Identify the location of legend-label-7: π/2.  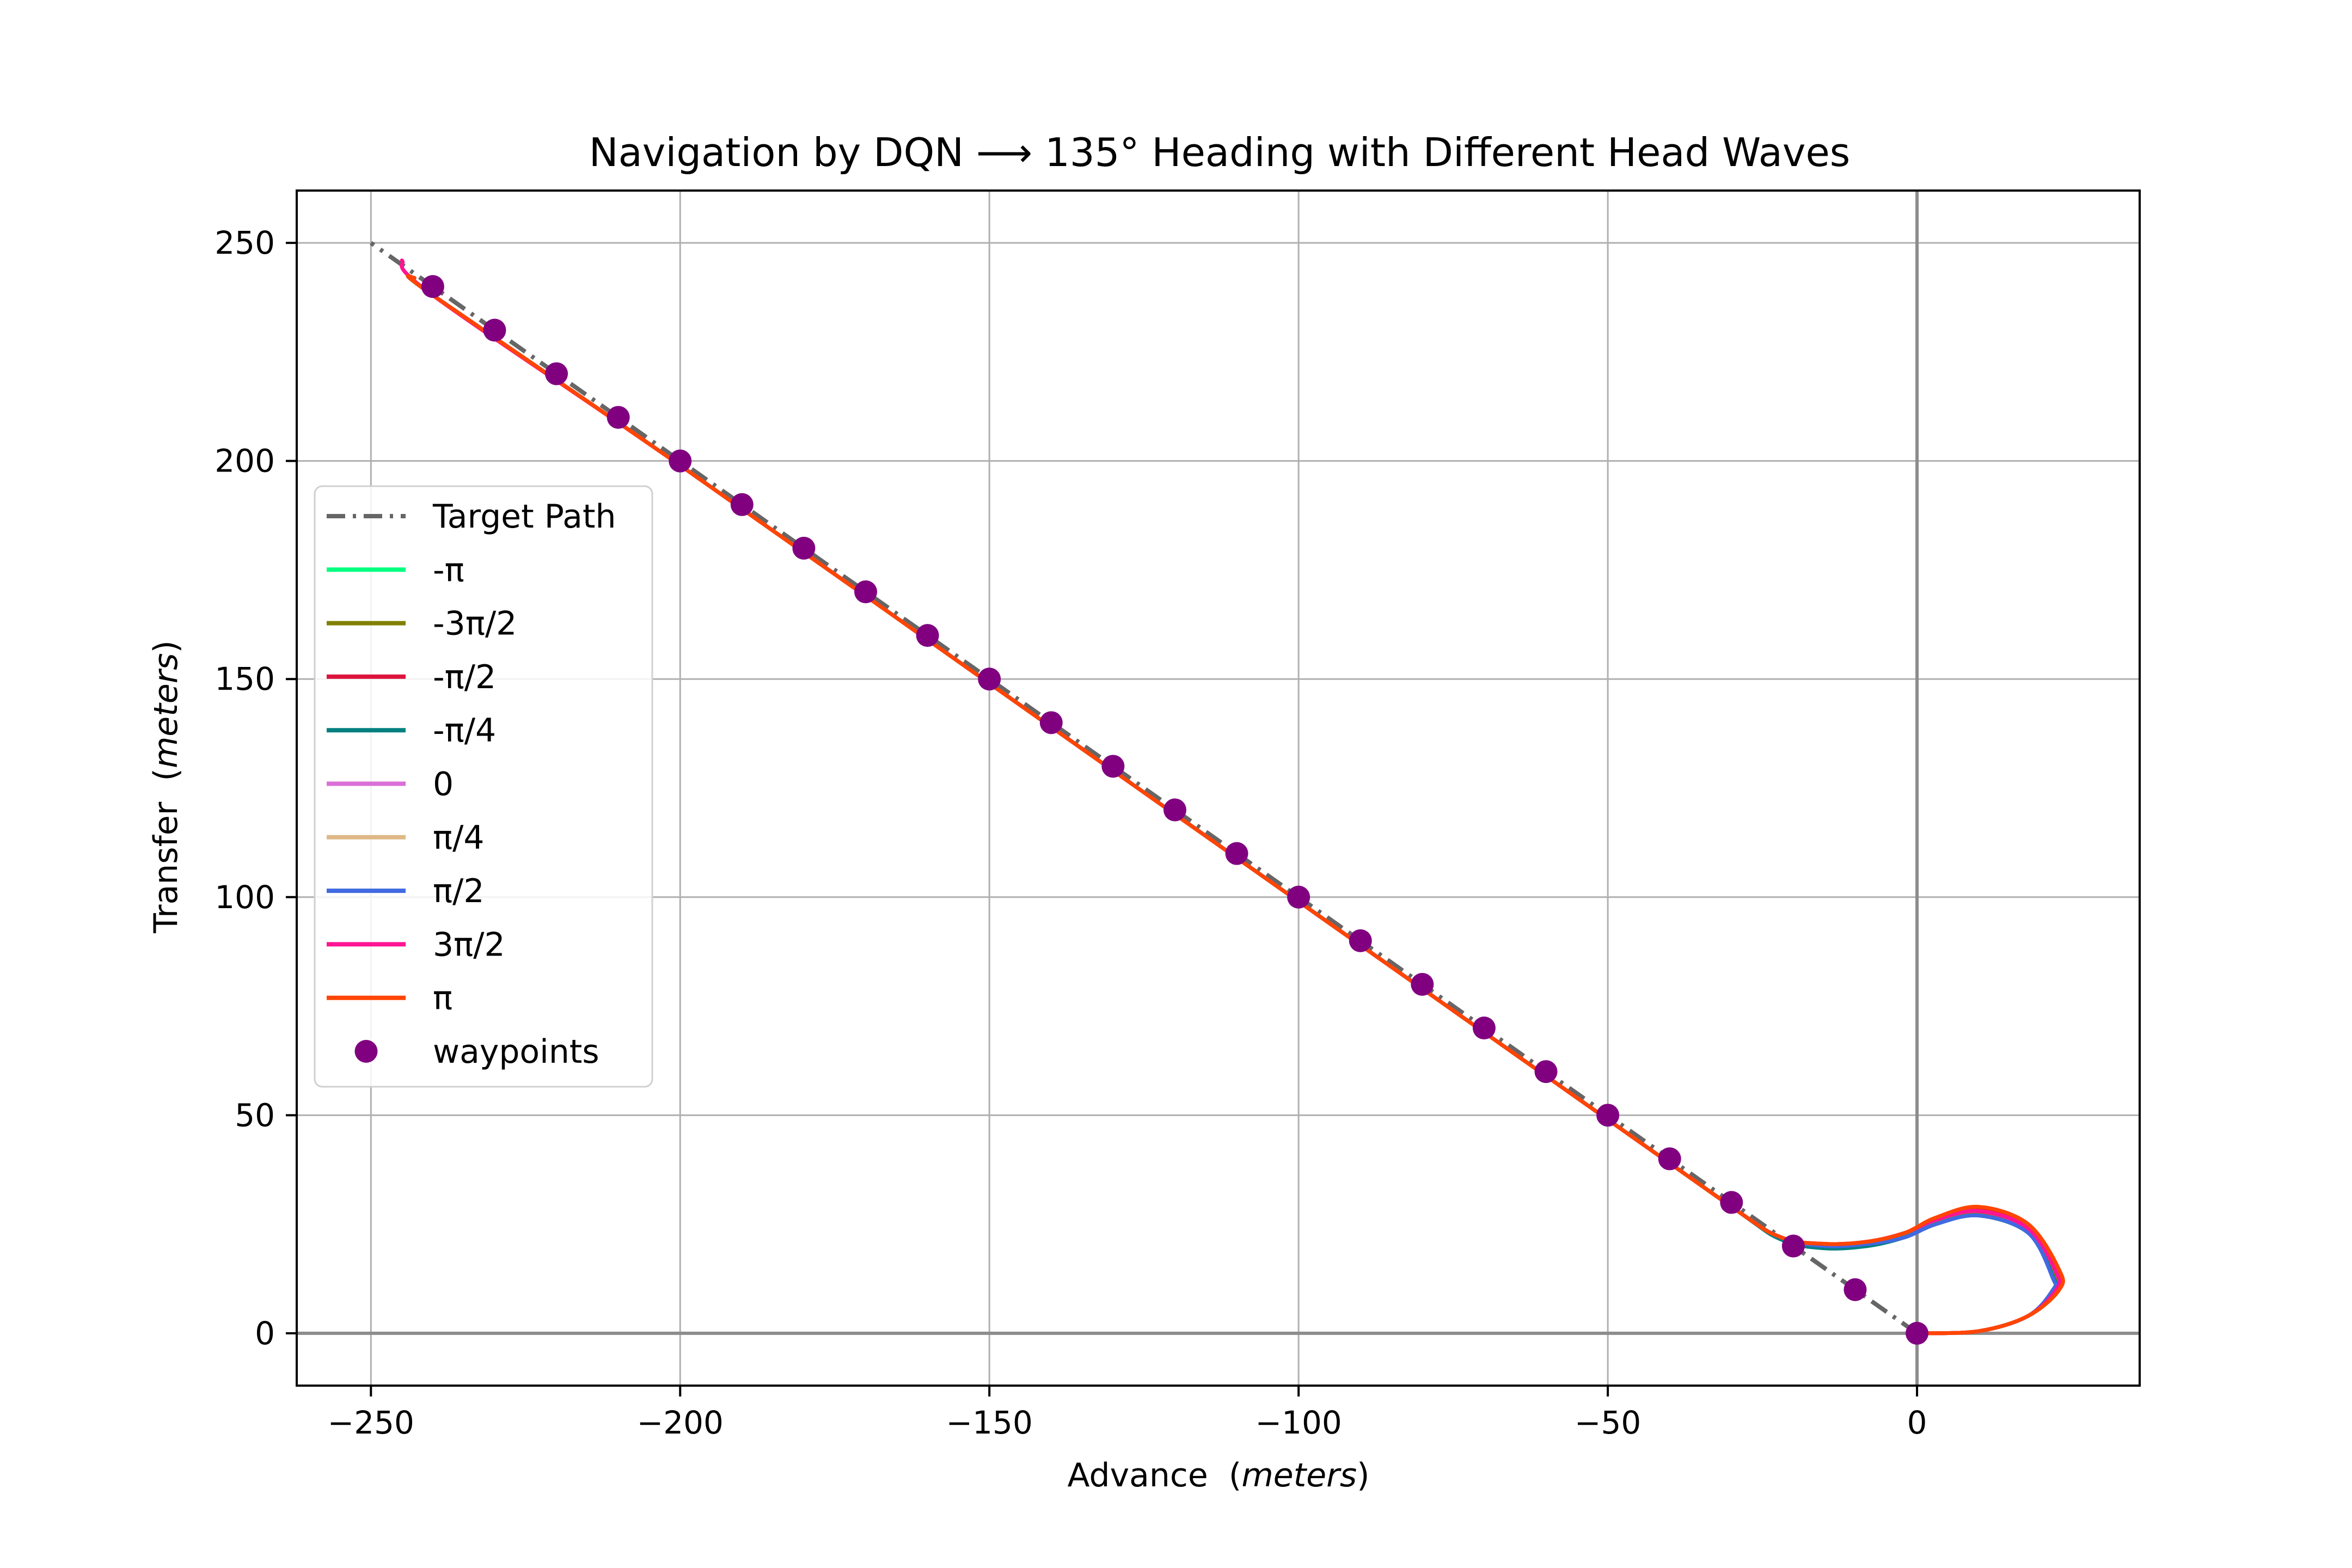
(459, 891).